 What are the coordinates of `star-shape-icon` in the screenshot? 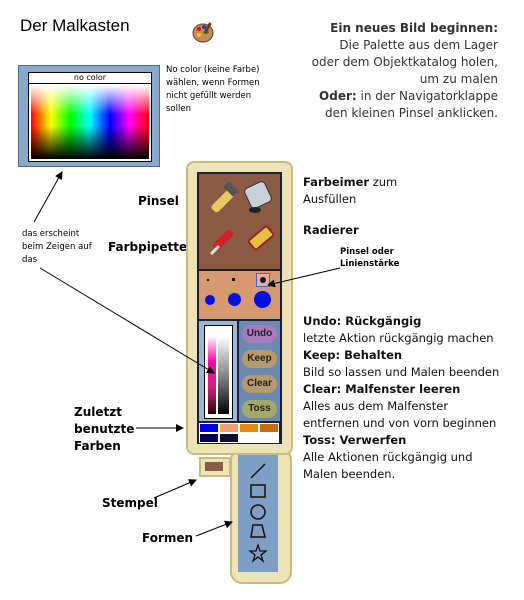 It's located at (258, 552).